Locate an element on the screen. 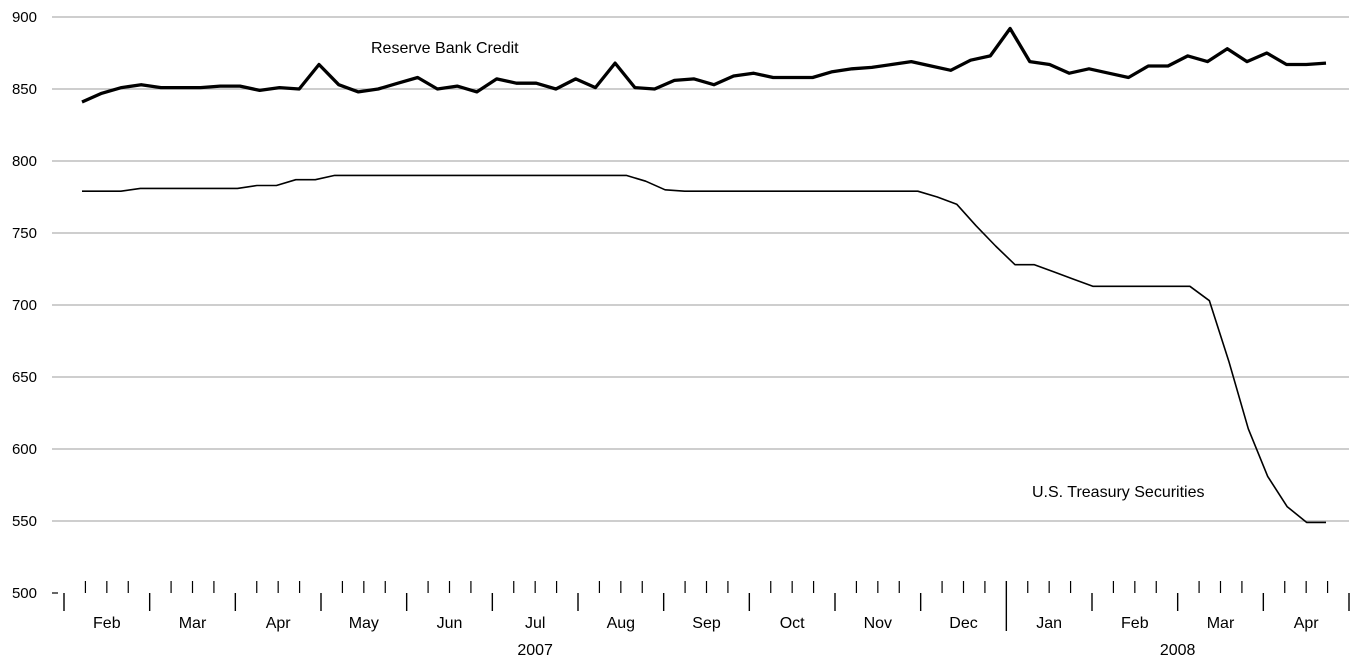  y-tick-label: 700 is located at coordinates (24, 305).